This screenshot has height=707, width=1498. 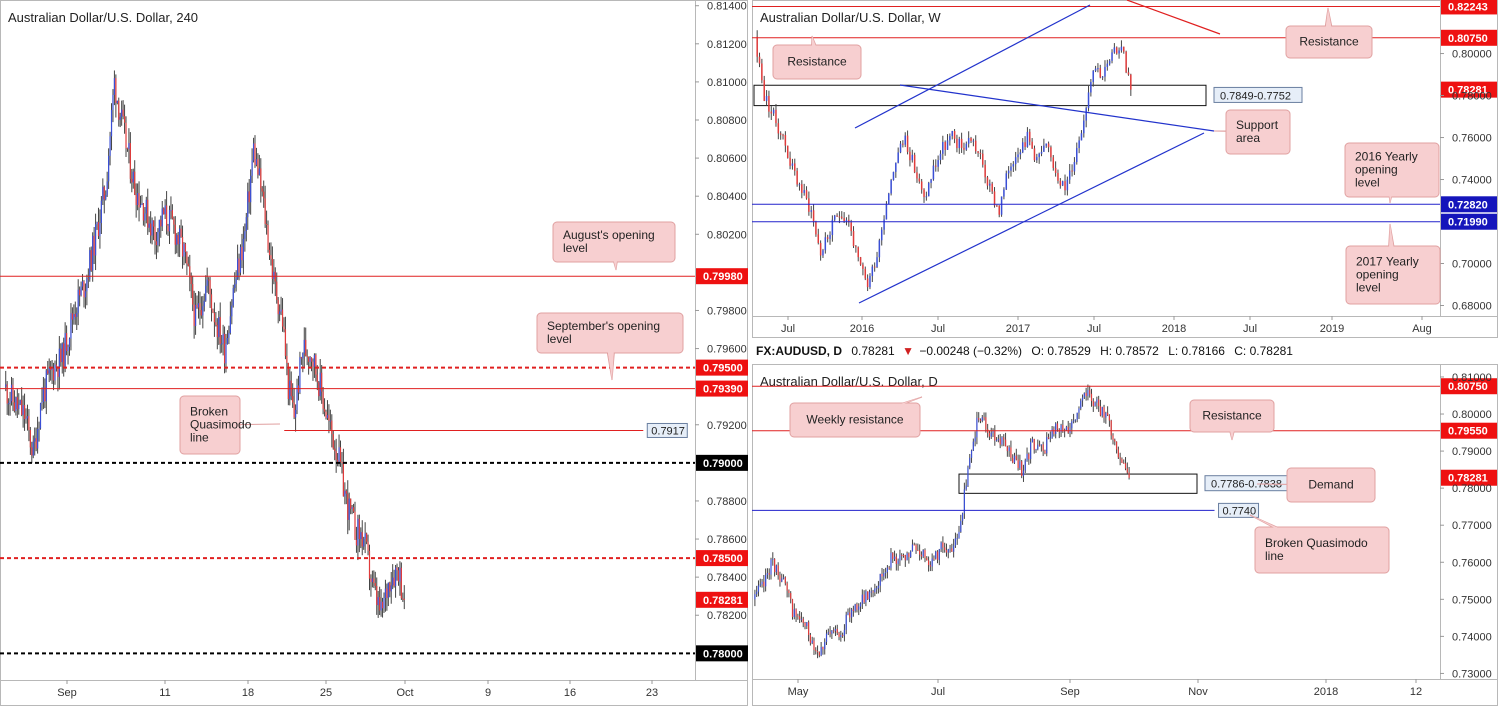 What do you see at coordinates (1061, 351) in the screenshot?
I see `info-open: O: 0.78529` at bounding box center [1061, 351].